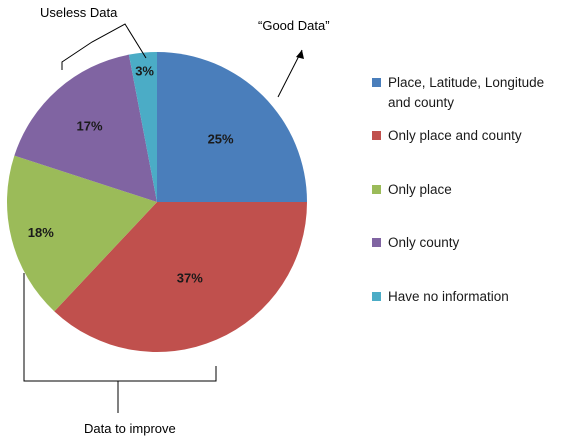 This screenshot has height=439, width=579. Describe the element at coordinates (130, 428) in the screenshot. I see `annotation-data-to-improve: Data to improve` at that location.